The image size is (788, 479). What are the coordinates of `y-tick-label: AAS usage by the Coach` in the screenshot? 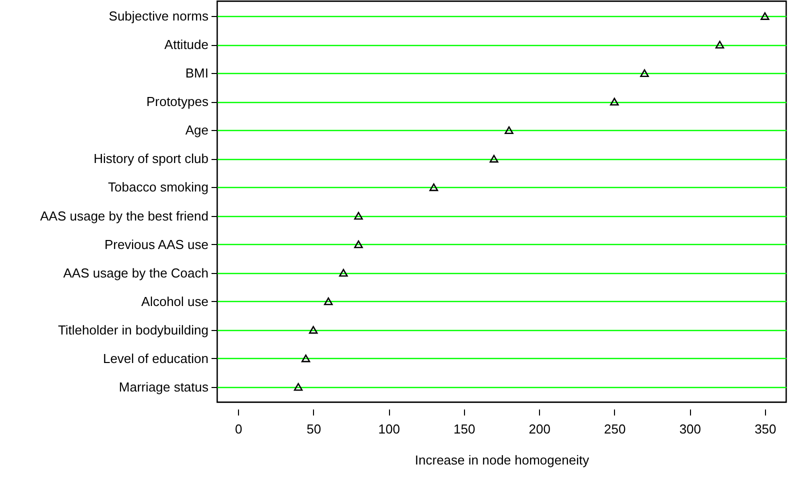 It's located at (135, 272).